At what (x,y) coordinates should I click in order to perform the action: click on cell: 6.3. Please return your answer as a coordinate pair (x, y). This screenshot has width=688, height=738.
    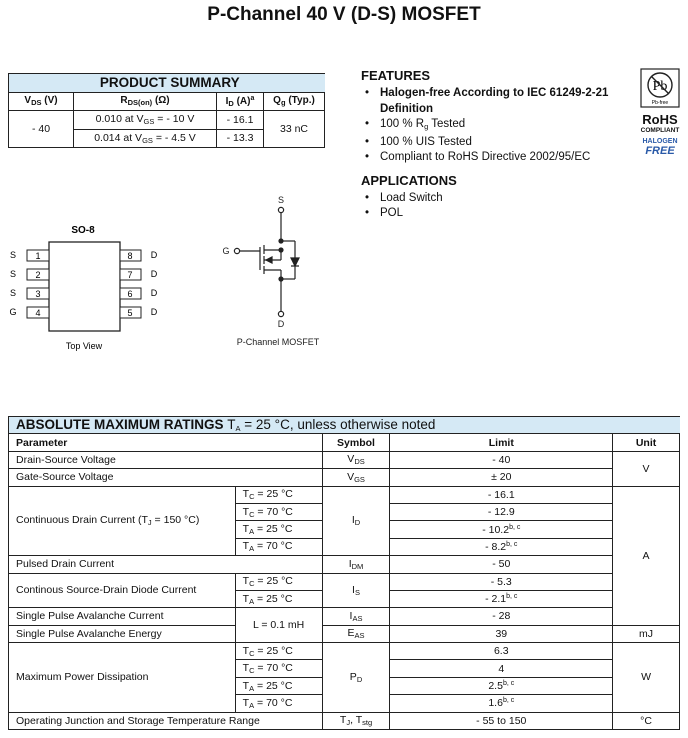
    Looking at the image, I should click on (501, 651).